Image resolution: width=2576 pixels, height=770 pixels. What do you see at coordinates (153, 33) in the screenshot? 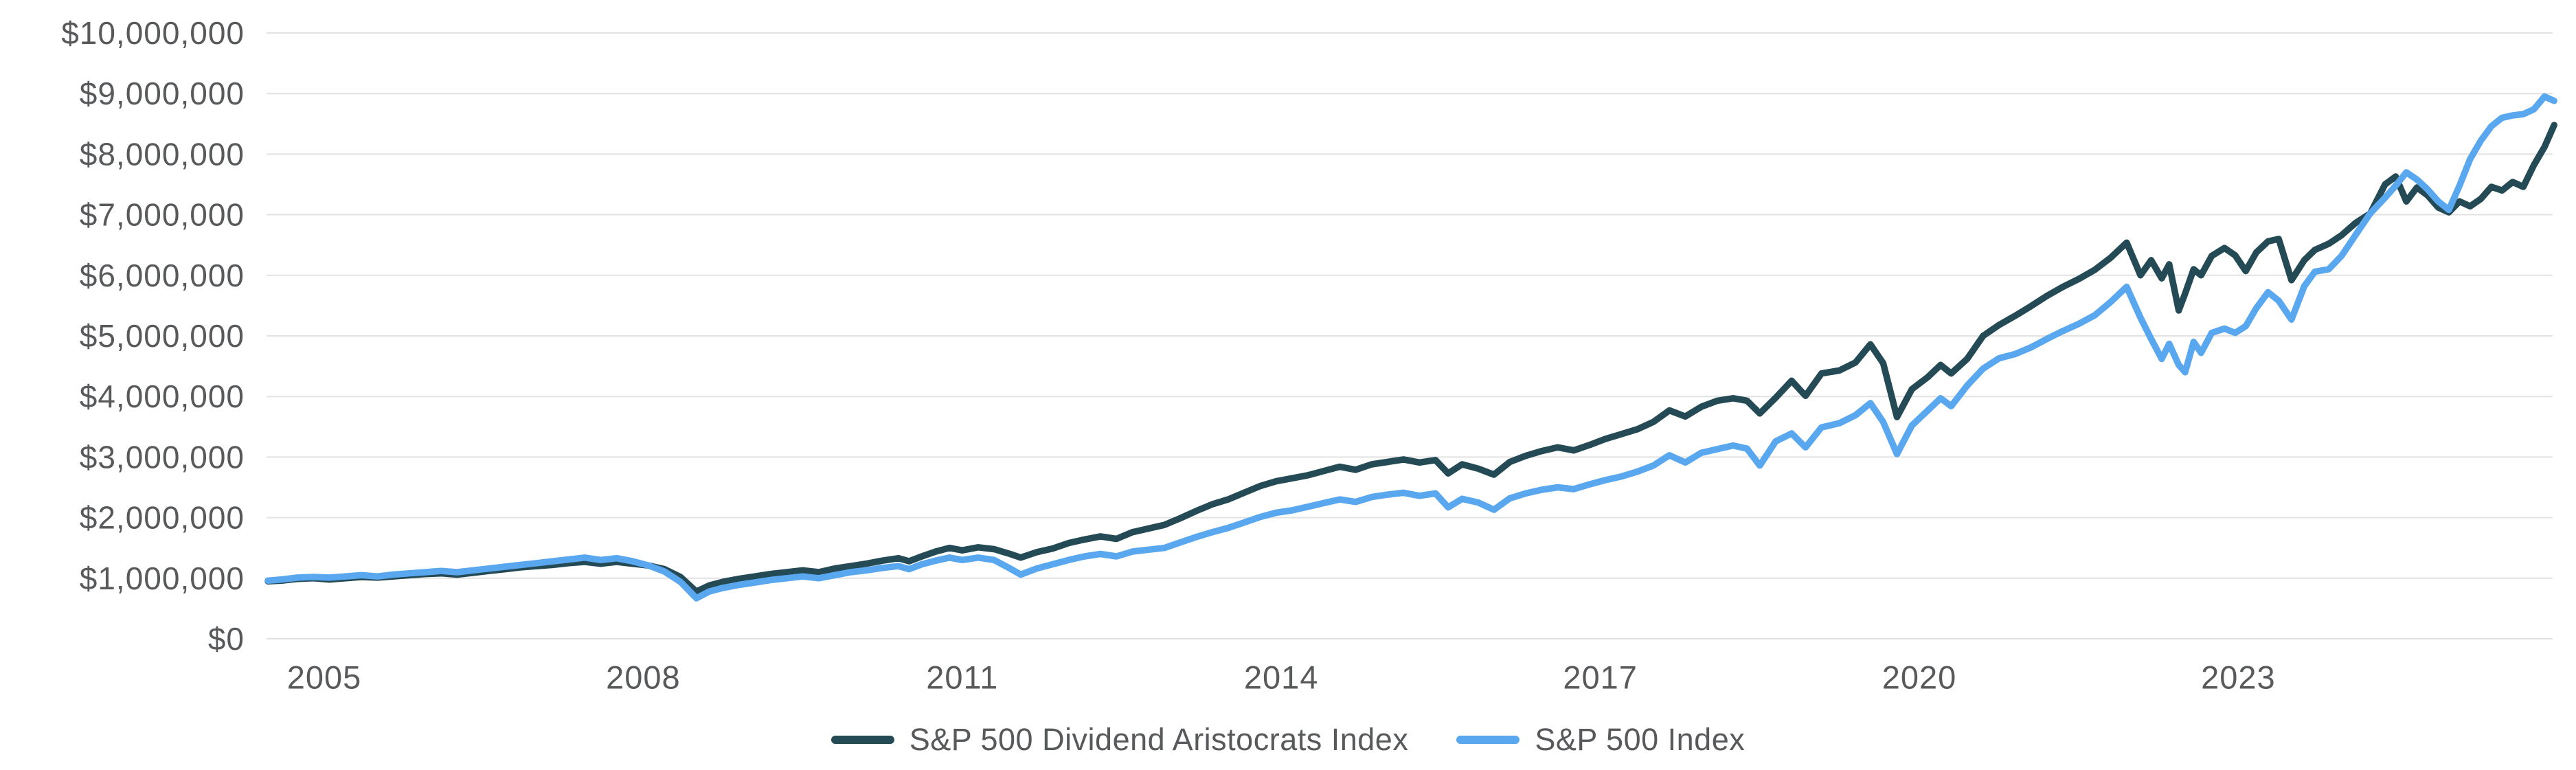
I see `y-tick-label: $10,000,000` at bounding box center [153, 33].